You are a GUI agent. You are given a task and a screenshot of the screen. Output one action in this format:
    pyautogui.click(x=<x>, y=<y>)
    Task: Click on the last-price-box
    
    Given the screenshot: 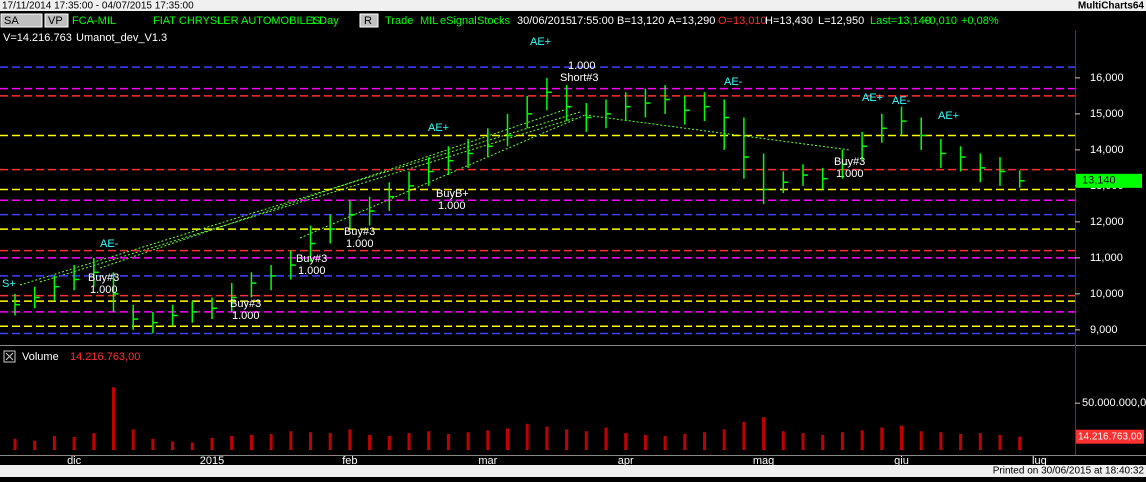 What is the action you would take?
    pyautogui.click(x=1109, y=180)
    